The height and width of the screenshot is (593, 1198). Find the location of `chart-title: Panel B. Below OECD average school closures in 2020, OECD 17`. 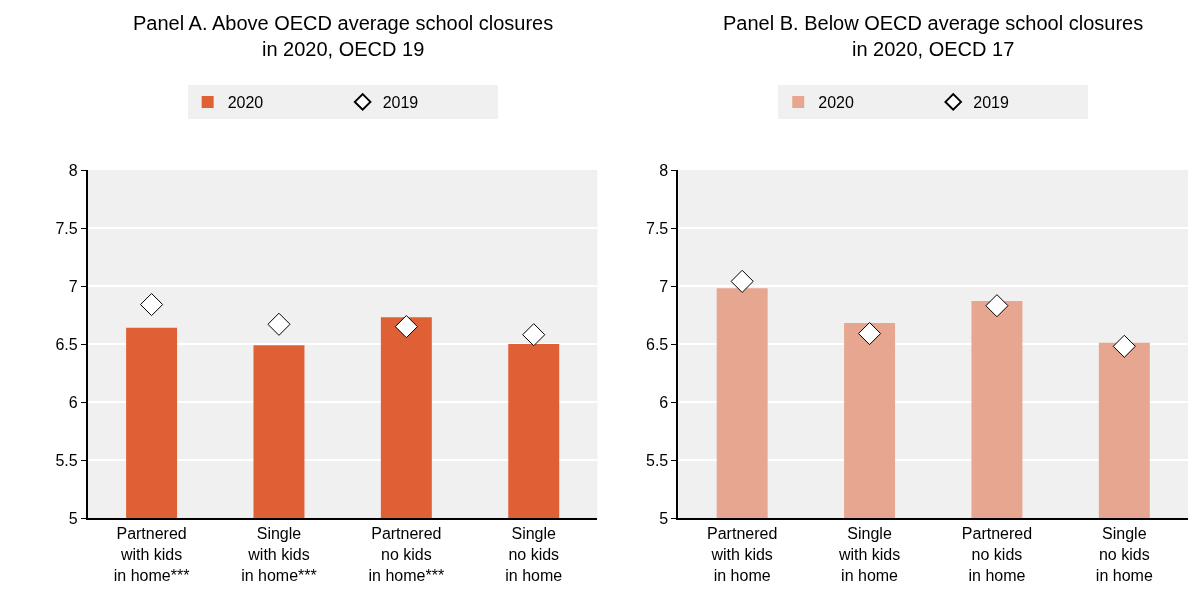

chart-title: Panel B. Below OECD average school closures in 2020, OECD 17 is located at coordinates (933, 36).